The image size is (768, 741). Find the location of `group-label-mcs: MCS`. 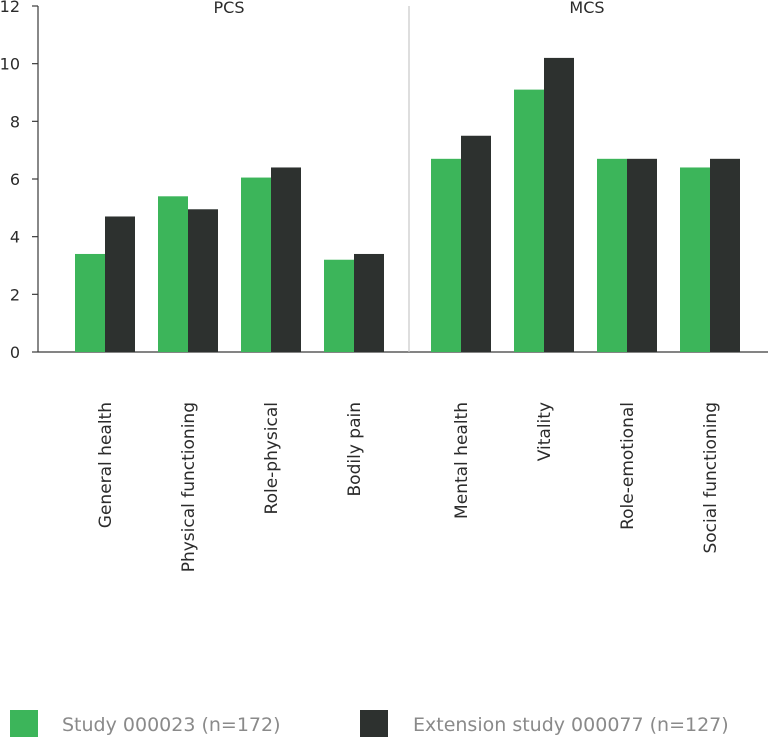

group-label-mcs: MCS is located at coordinates (586, 8).